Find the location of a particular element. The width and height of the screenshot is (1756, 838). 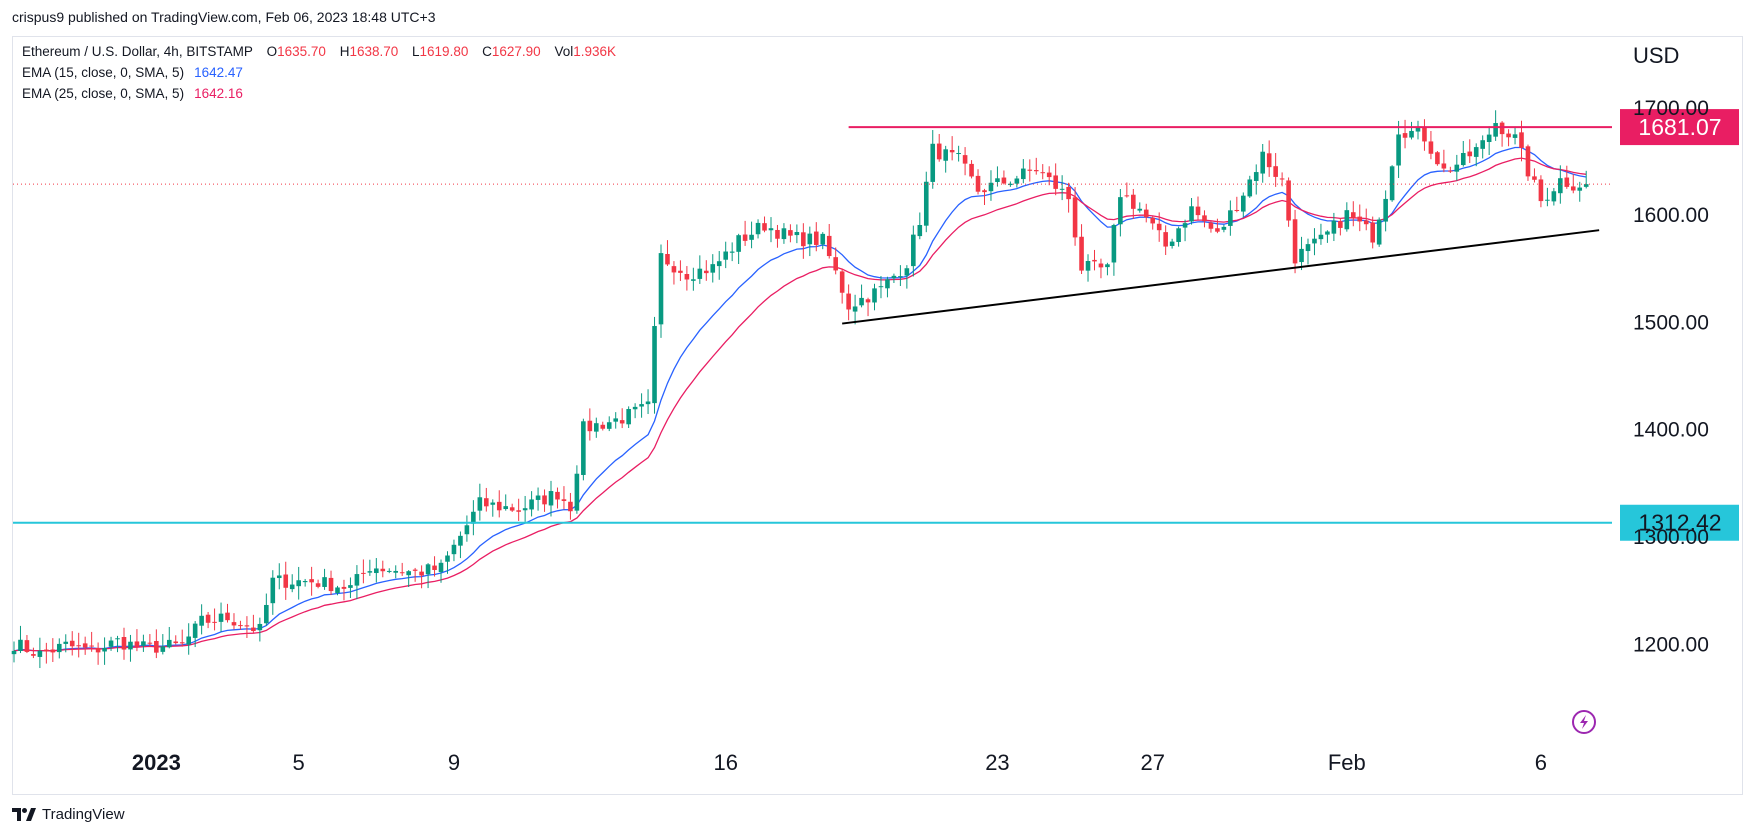

volume-value: 1.936K is located at coordinates (595, 51).